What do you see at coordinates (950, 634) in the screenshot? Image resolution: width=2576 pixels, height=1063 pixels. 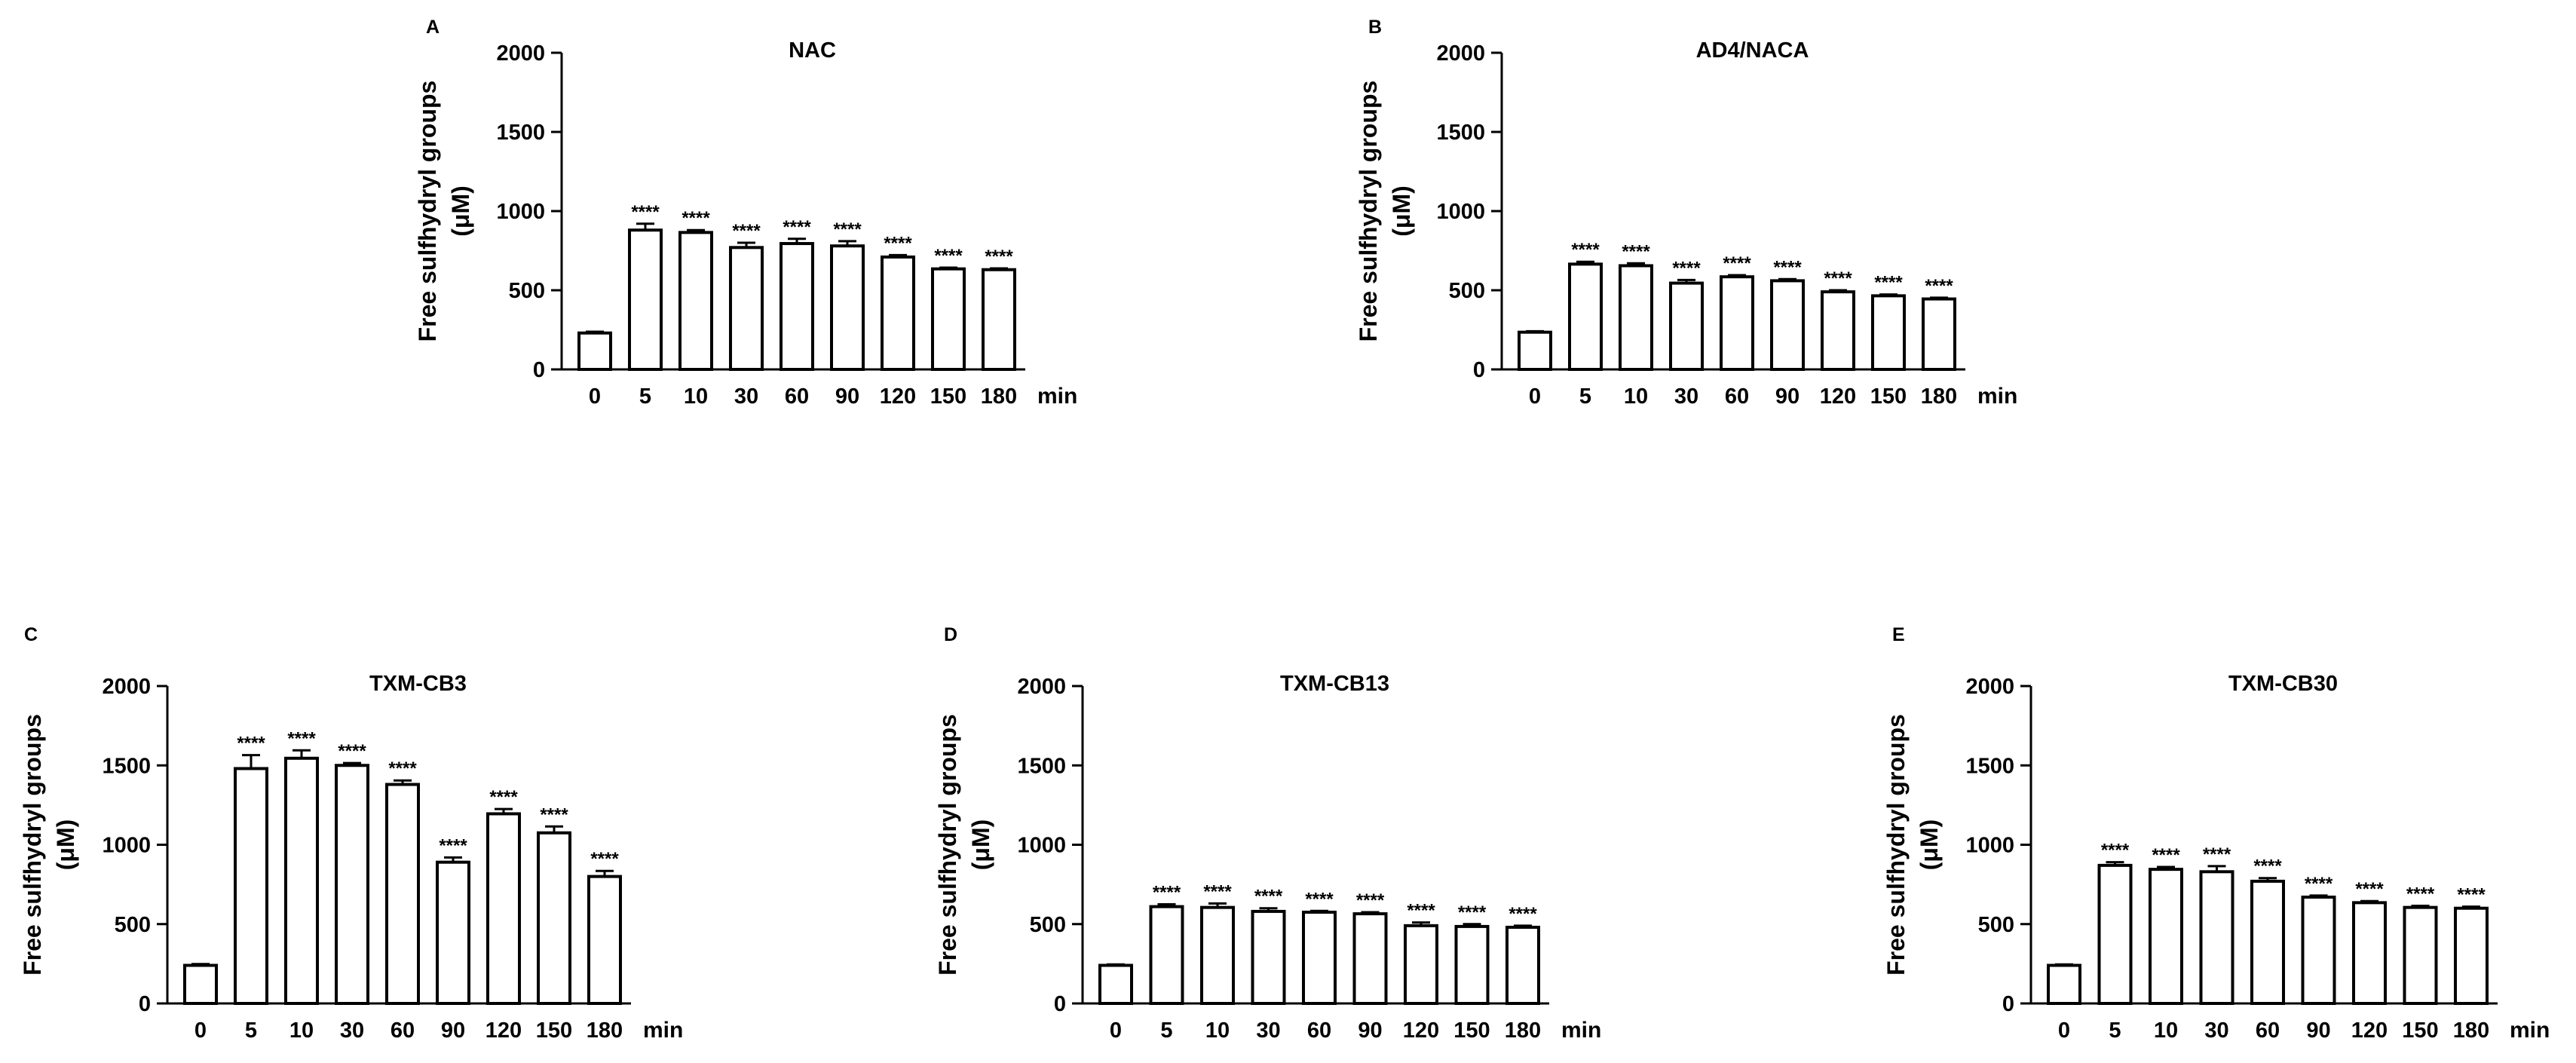 I see `panel-label: D` at bounding box center [950, 634].